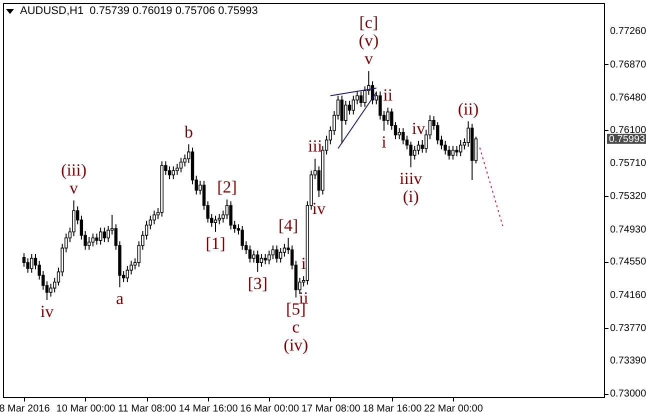 This screenshot has height=414, width=646. Describe the element at coordinates (628, 295) in the screenshot. I see `y-tick-label: 0.74160` at that location.